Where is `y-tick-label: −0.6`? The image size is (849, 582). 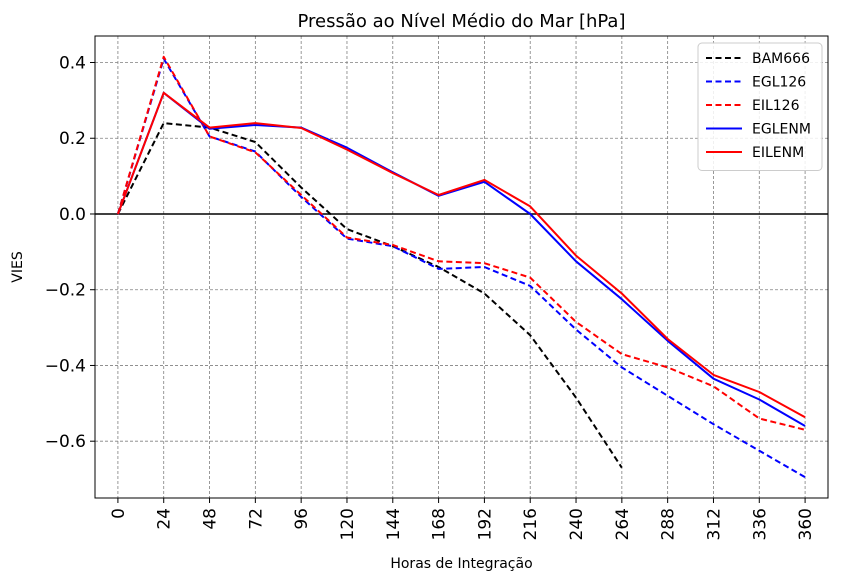 y-tick-label: −0.6 is located at coordinates (65, 442).